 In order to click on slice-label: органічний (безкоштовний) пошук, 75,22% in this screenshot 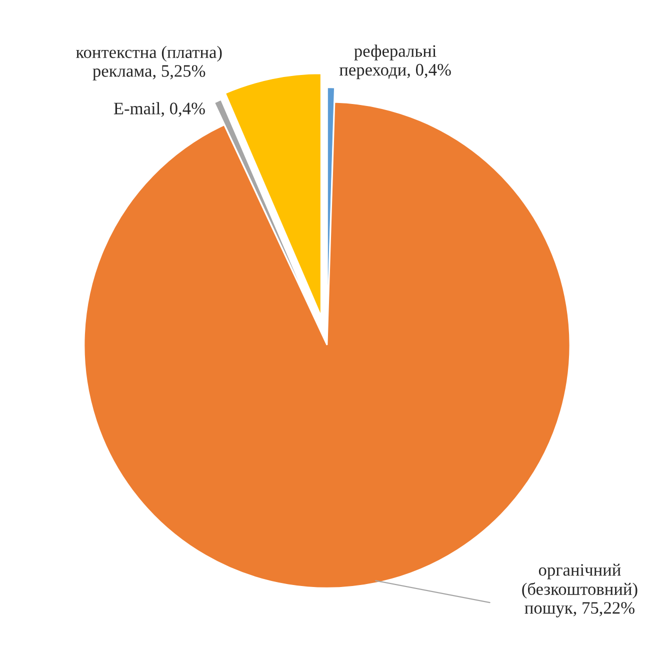, I will do `click(580, 591)`.